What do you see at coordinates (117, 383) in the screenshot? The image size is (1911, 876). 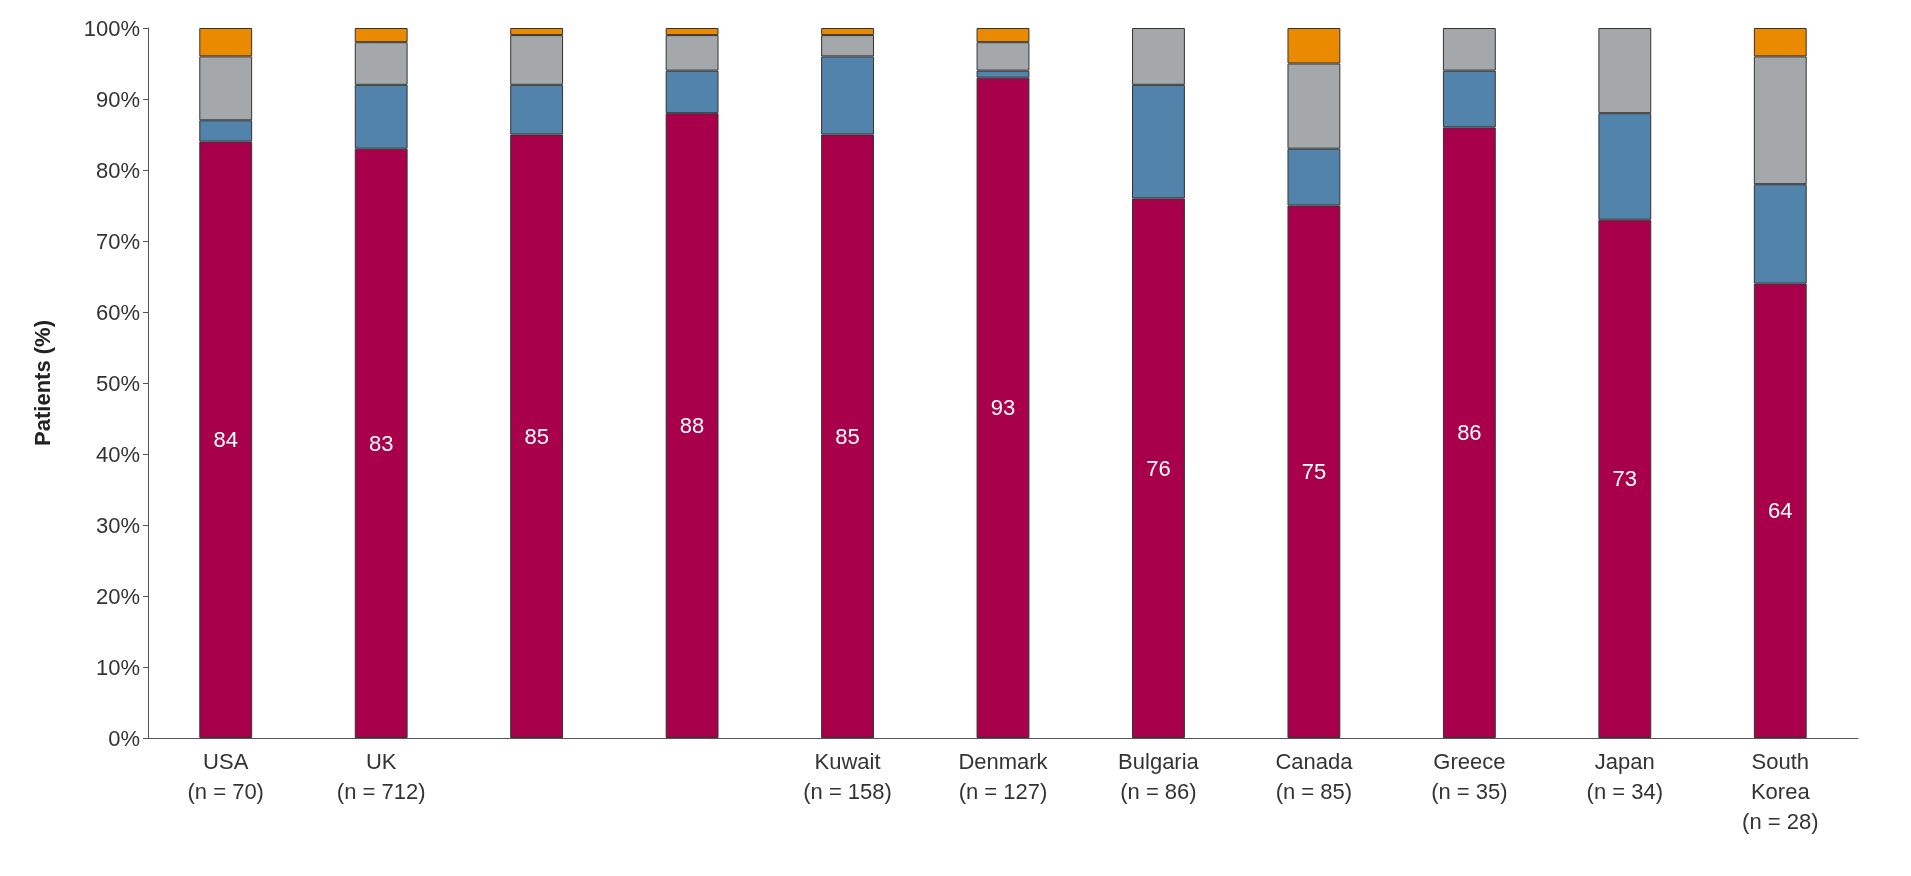 I see `y-tick-label: 50%` at bounding box center [117, 383].